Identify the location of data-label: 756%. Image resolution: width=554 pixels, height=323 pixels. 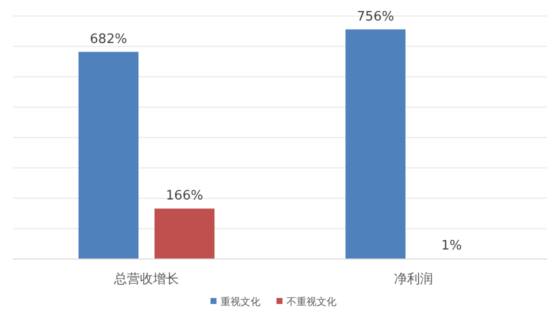
(375, 16).